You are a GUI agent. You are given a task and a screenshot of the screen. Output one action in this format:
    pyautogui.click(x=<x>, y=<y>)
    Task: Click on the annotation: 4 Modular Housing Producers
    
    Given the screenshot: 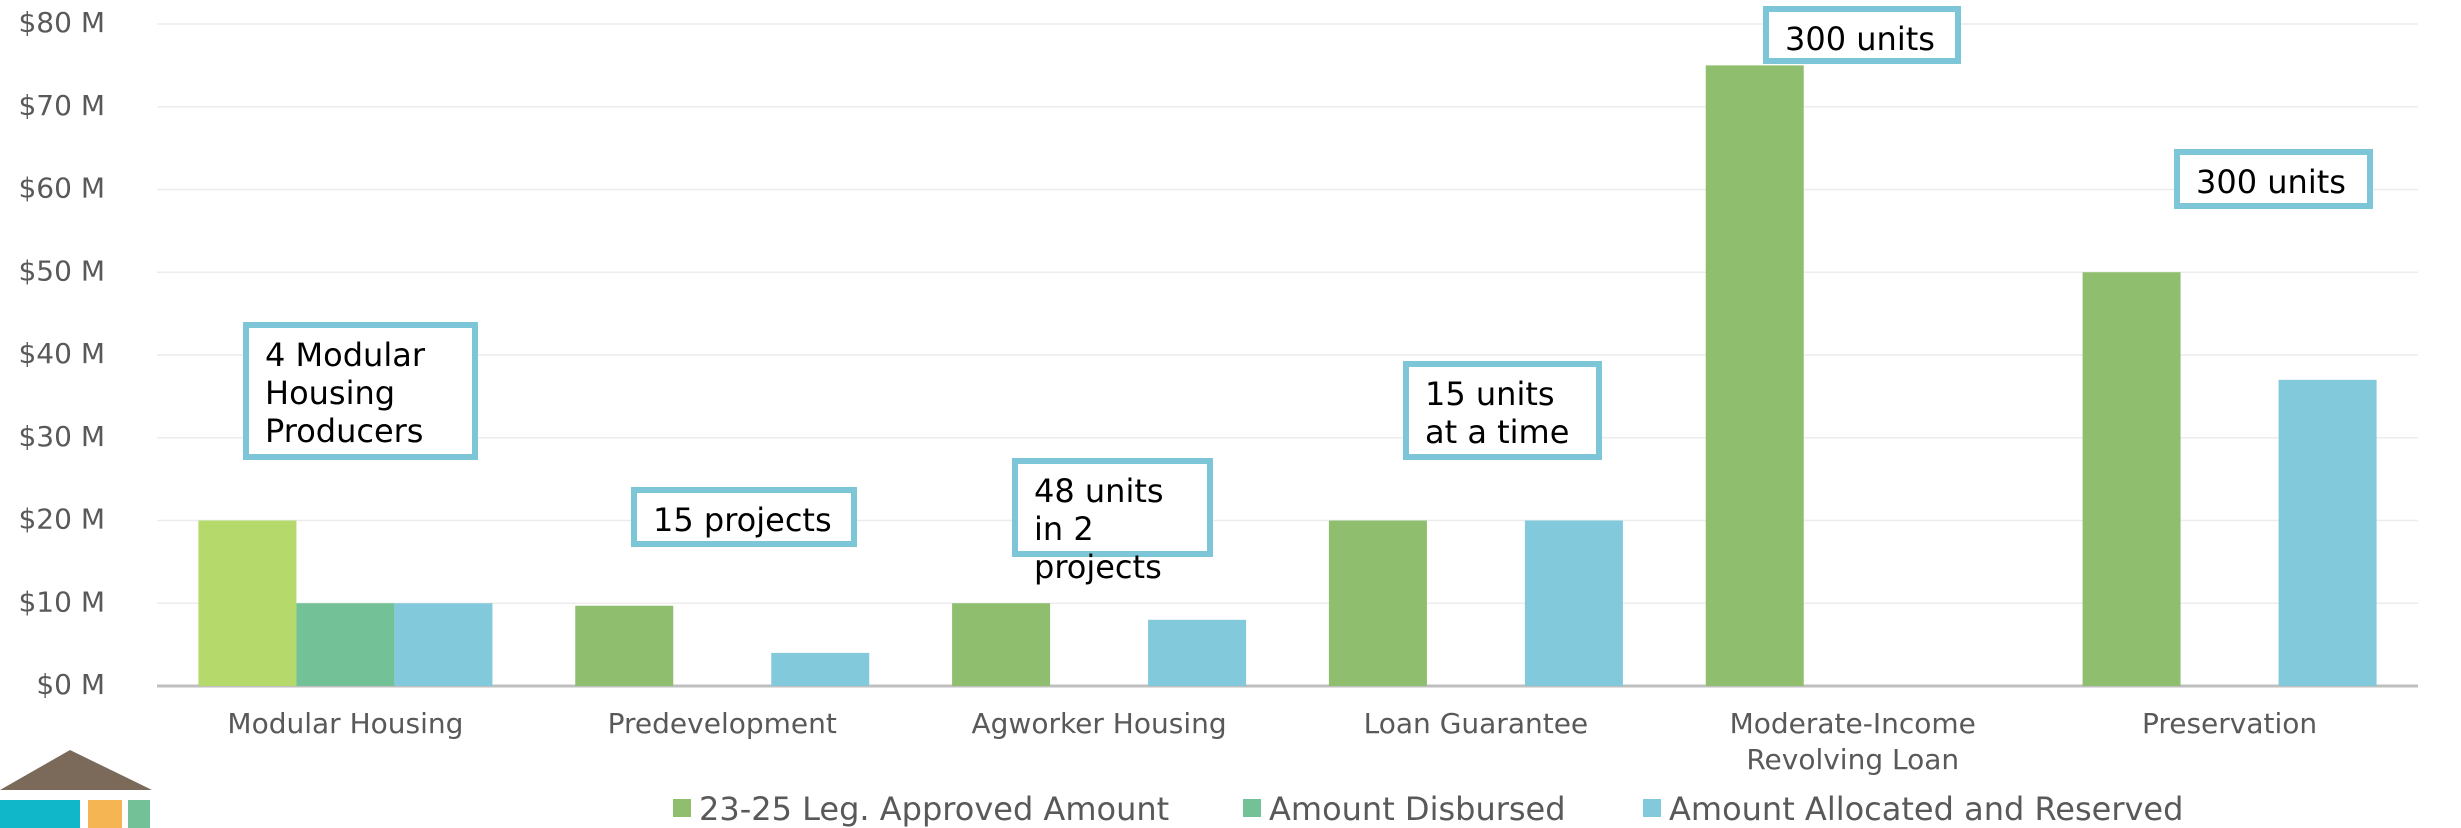 What is the action you would take?
    pyautogui.click(x=360, y=391)
    